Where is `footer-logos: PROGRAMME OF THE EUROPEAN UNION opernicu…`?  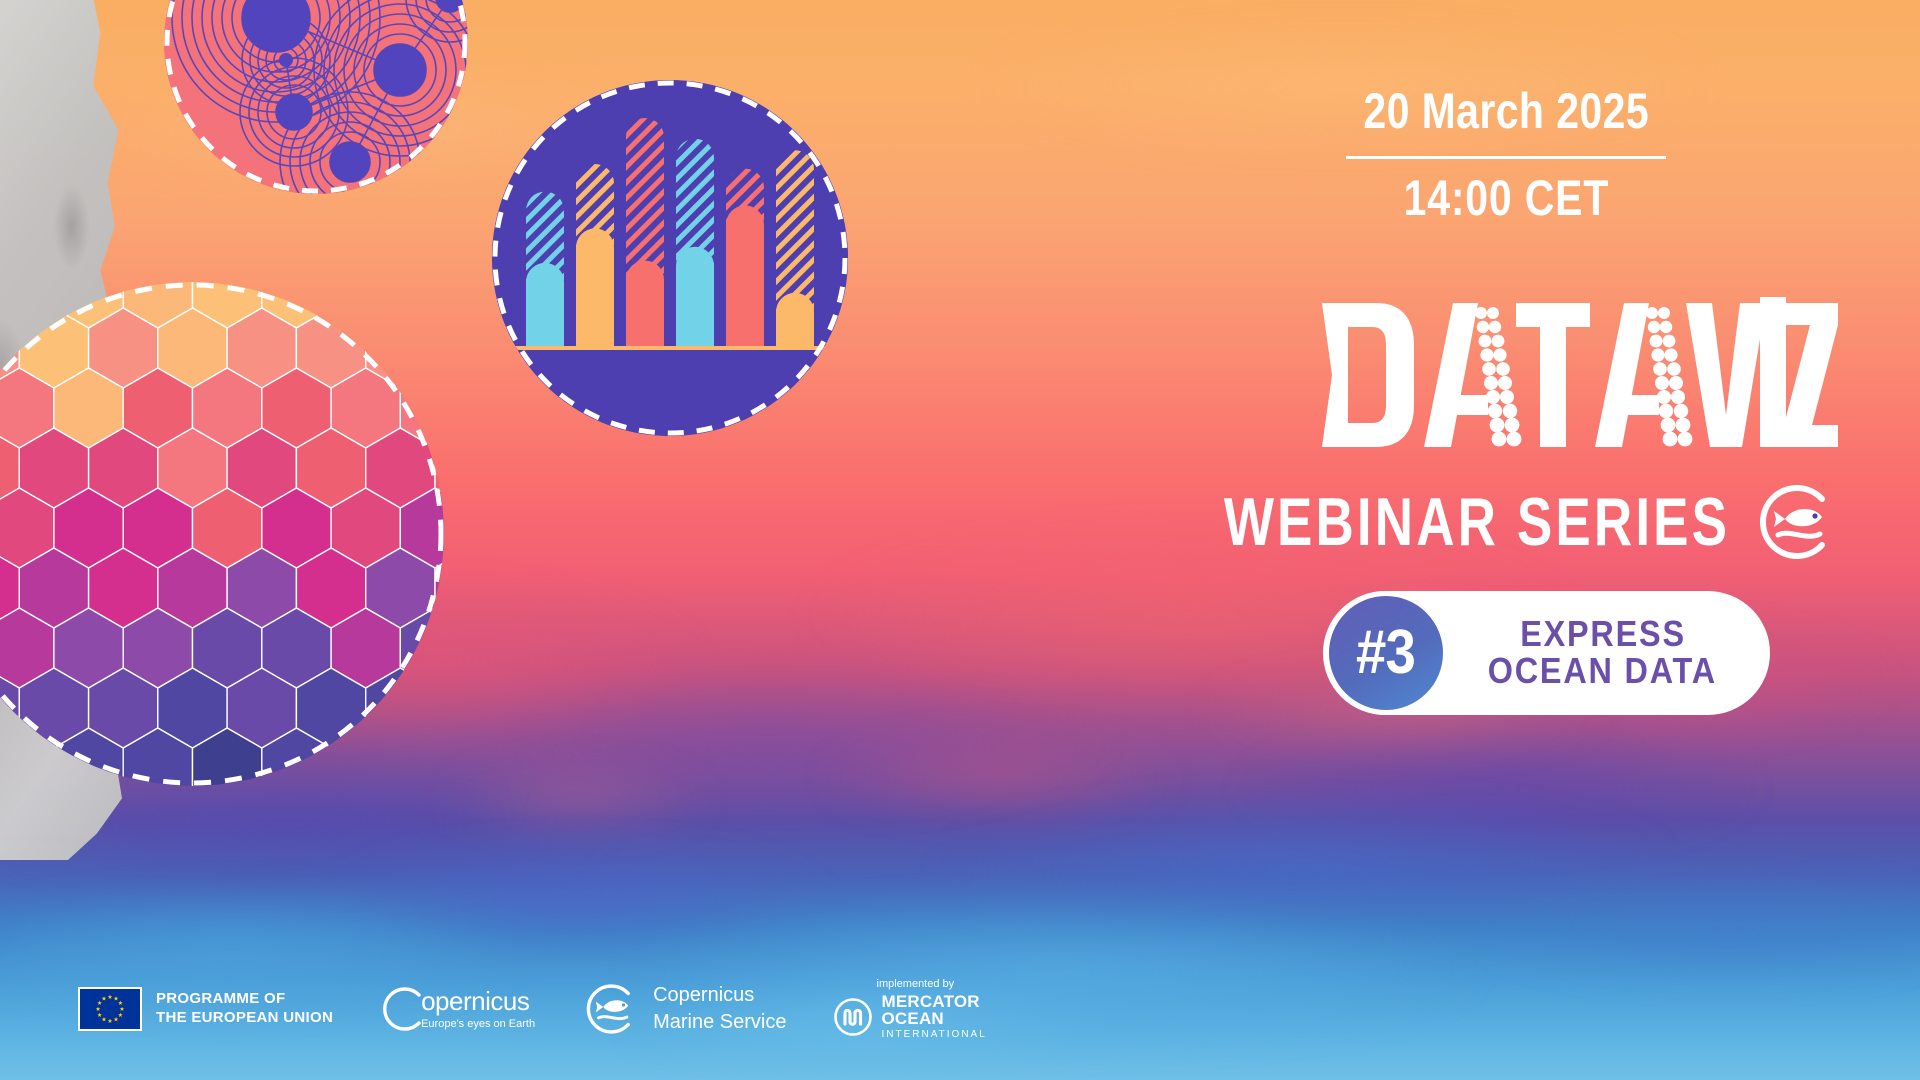
footer-logos: PROGRAMME OF THE EUROPEAN UNION opernicu… is located at coordinates (532, 1009).